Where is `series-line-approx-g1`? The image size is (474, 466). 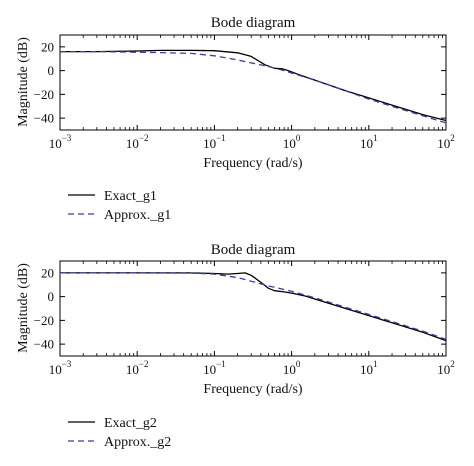
series-line-approx-g1 is located at coordinates (253, 87).